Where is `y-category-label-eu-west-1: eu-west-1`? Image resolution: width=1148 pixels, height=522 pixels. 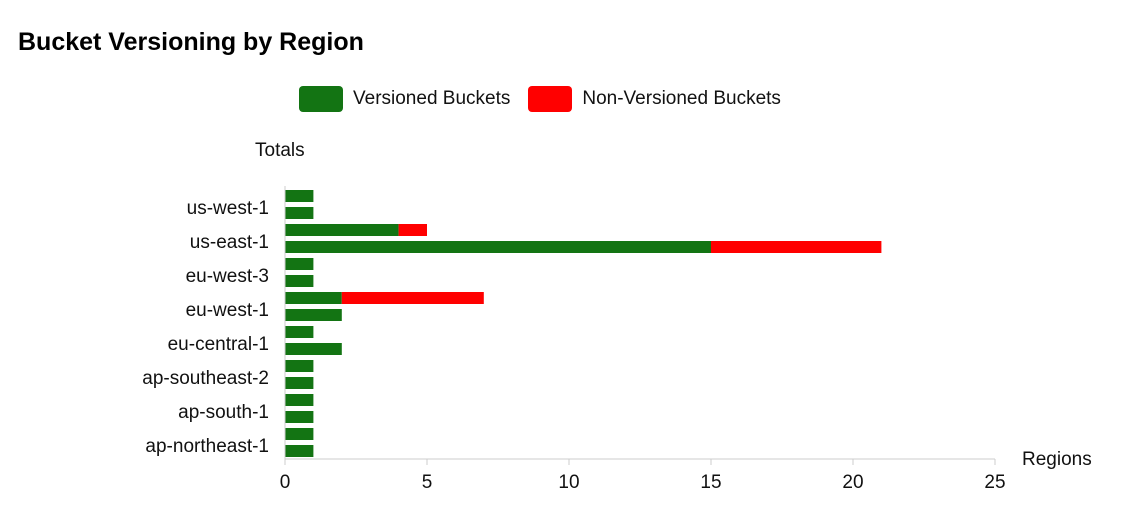
y-category-label-eu-west-1: eu-west-1 is located at coordinates (227, 310).